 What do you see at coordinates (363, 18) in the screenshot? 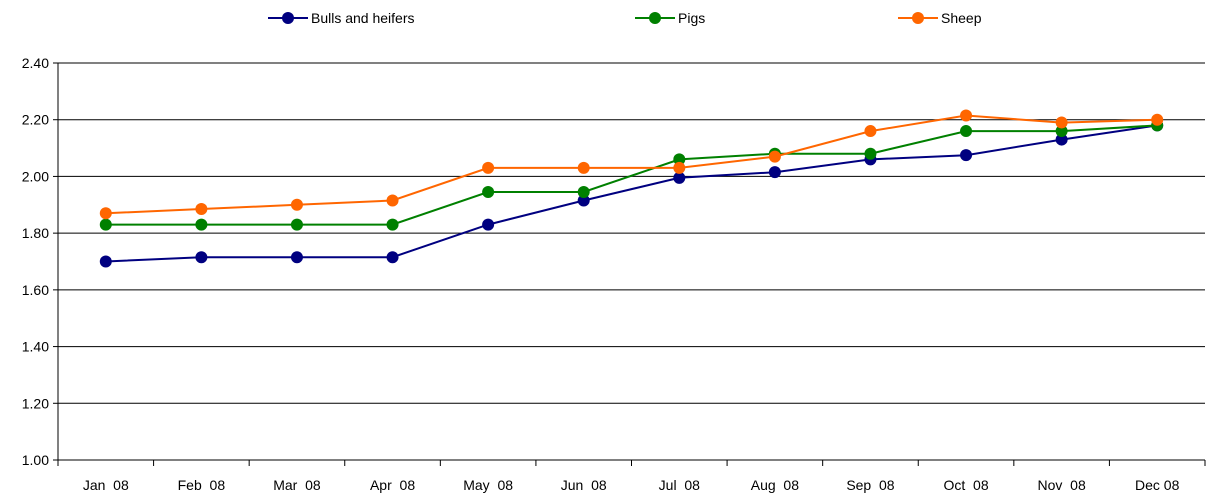
I see `legend-label: Bulls and heifers` at bounding box center [363, 18].